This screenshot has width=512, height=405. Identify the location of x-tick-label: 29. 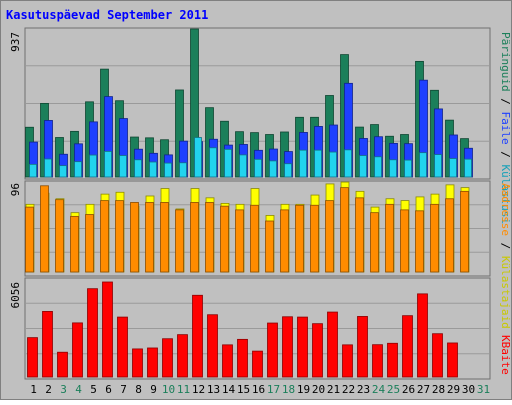
(453, 389).